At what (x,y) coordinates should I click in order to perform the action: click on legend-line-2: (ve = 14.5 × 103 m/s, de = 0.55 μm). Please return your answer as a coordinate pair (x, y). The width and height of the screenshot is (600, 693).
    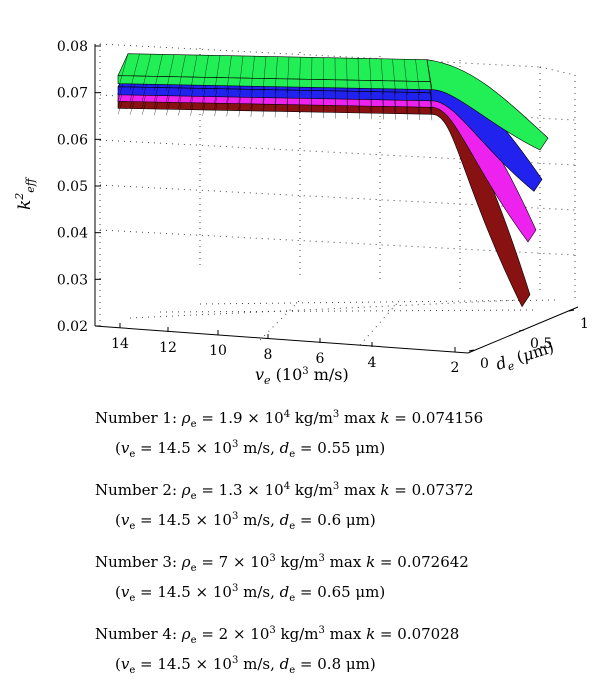
    Looking at the image, I should click on (345, 450).